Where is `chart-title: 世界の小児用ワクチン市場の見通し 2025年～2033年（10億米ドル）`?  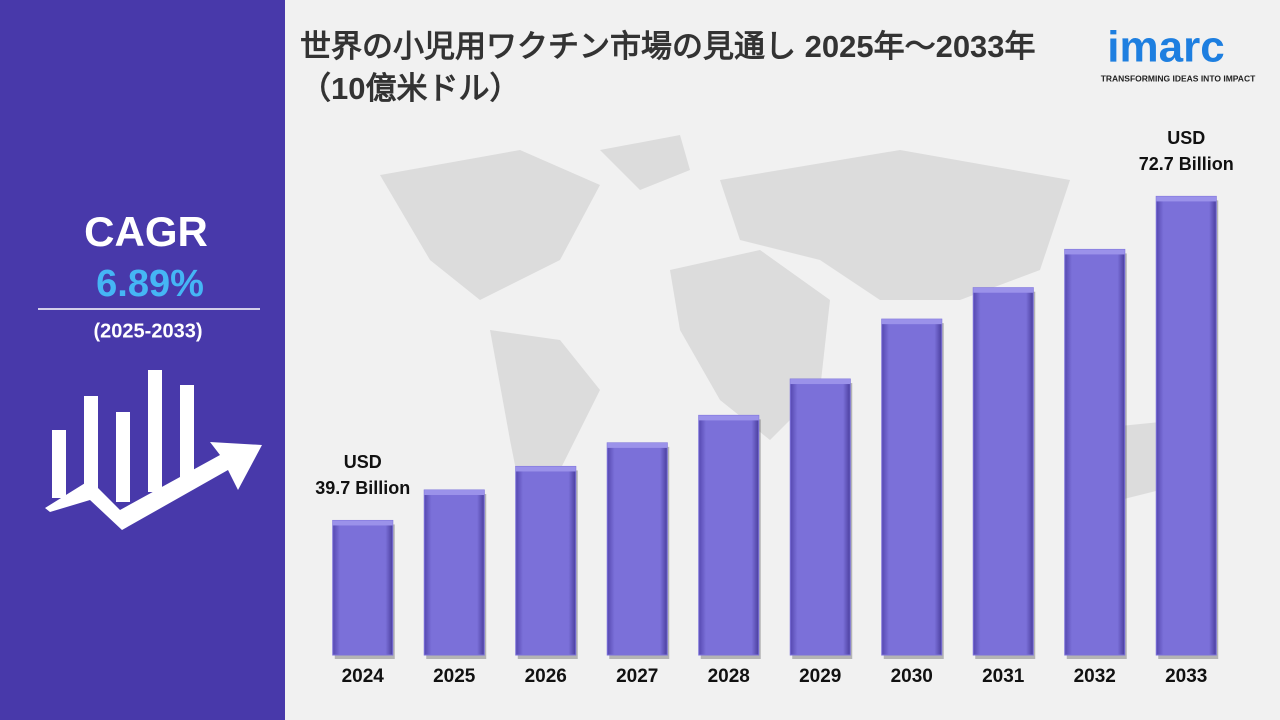 chart-title: 世界の小児用ワクチン市場の見通し 2025年～2033年（10億米ドル） is located at coordinates (668, 67).